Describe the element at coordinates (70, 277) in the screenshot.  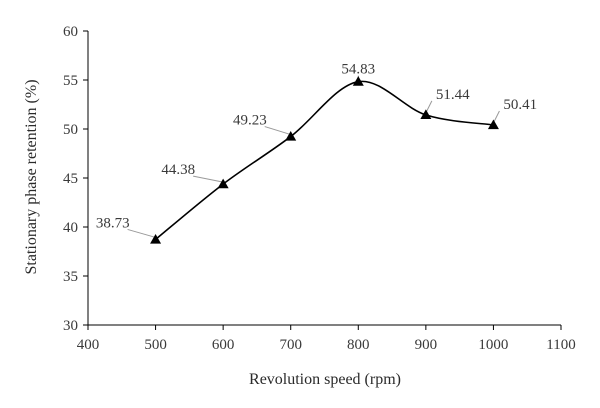
I see `y-tick-label: 35` at that location.